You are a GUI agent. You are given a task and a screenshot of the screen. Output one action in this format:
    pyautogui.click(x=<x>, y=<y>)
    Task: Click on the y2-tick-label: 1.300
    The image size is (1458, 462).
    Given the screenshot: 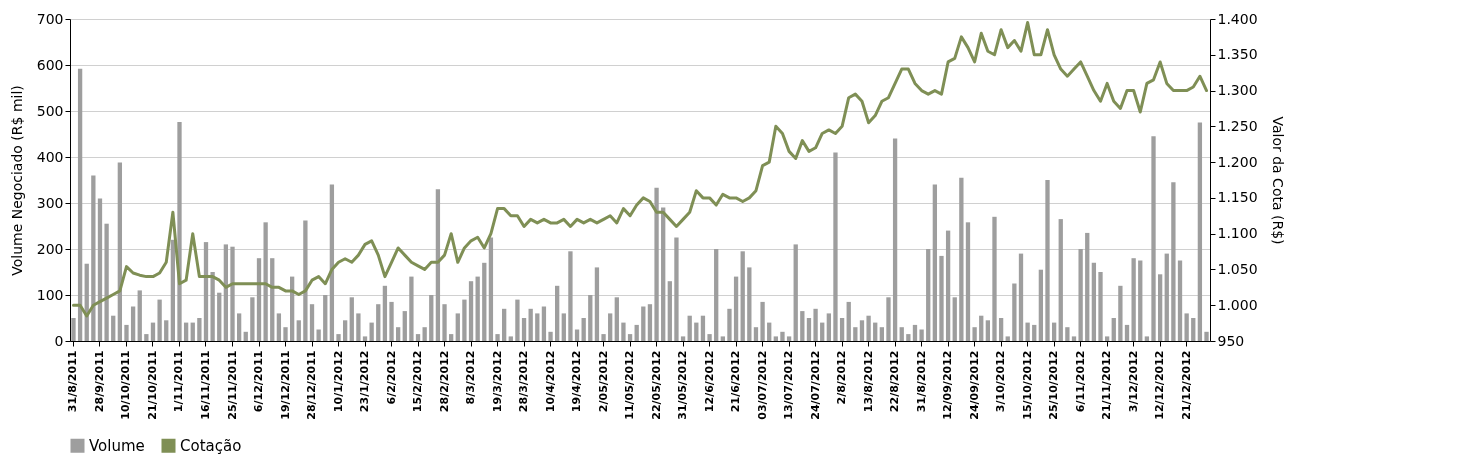 What is the action you would take?
    pyautogui.click(x=1237, y=90)
    